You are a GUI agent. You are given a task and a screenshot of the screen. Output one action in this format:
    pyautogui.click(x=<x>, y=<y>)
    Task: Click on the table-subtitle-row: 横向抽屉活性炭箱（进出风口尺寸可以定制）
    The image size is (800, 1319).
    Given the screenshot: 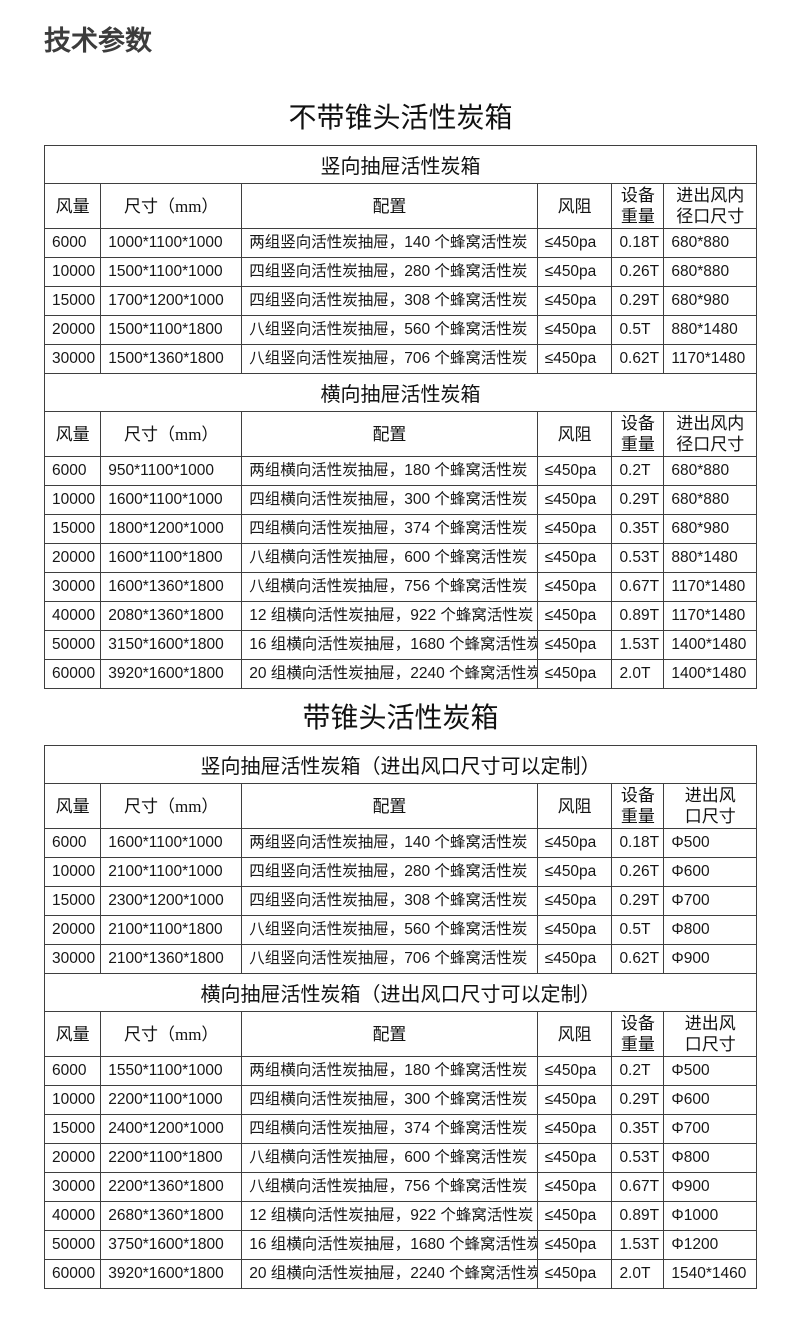 What is the action you would take?
    pyautogui.click(x=400, y=992)
    